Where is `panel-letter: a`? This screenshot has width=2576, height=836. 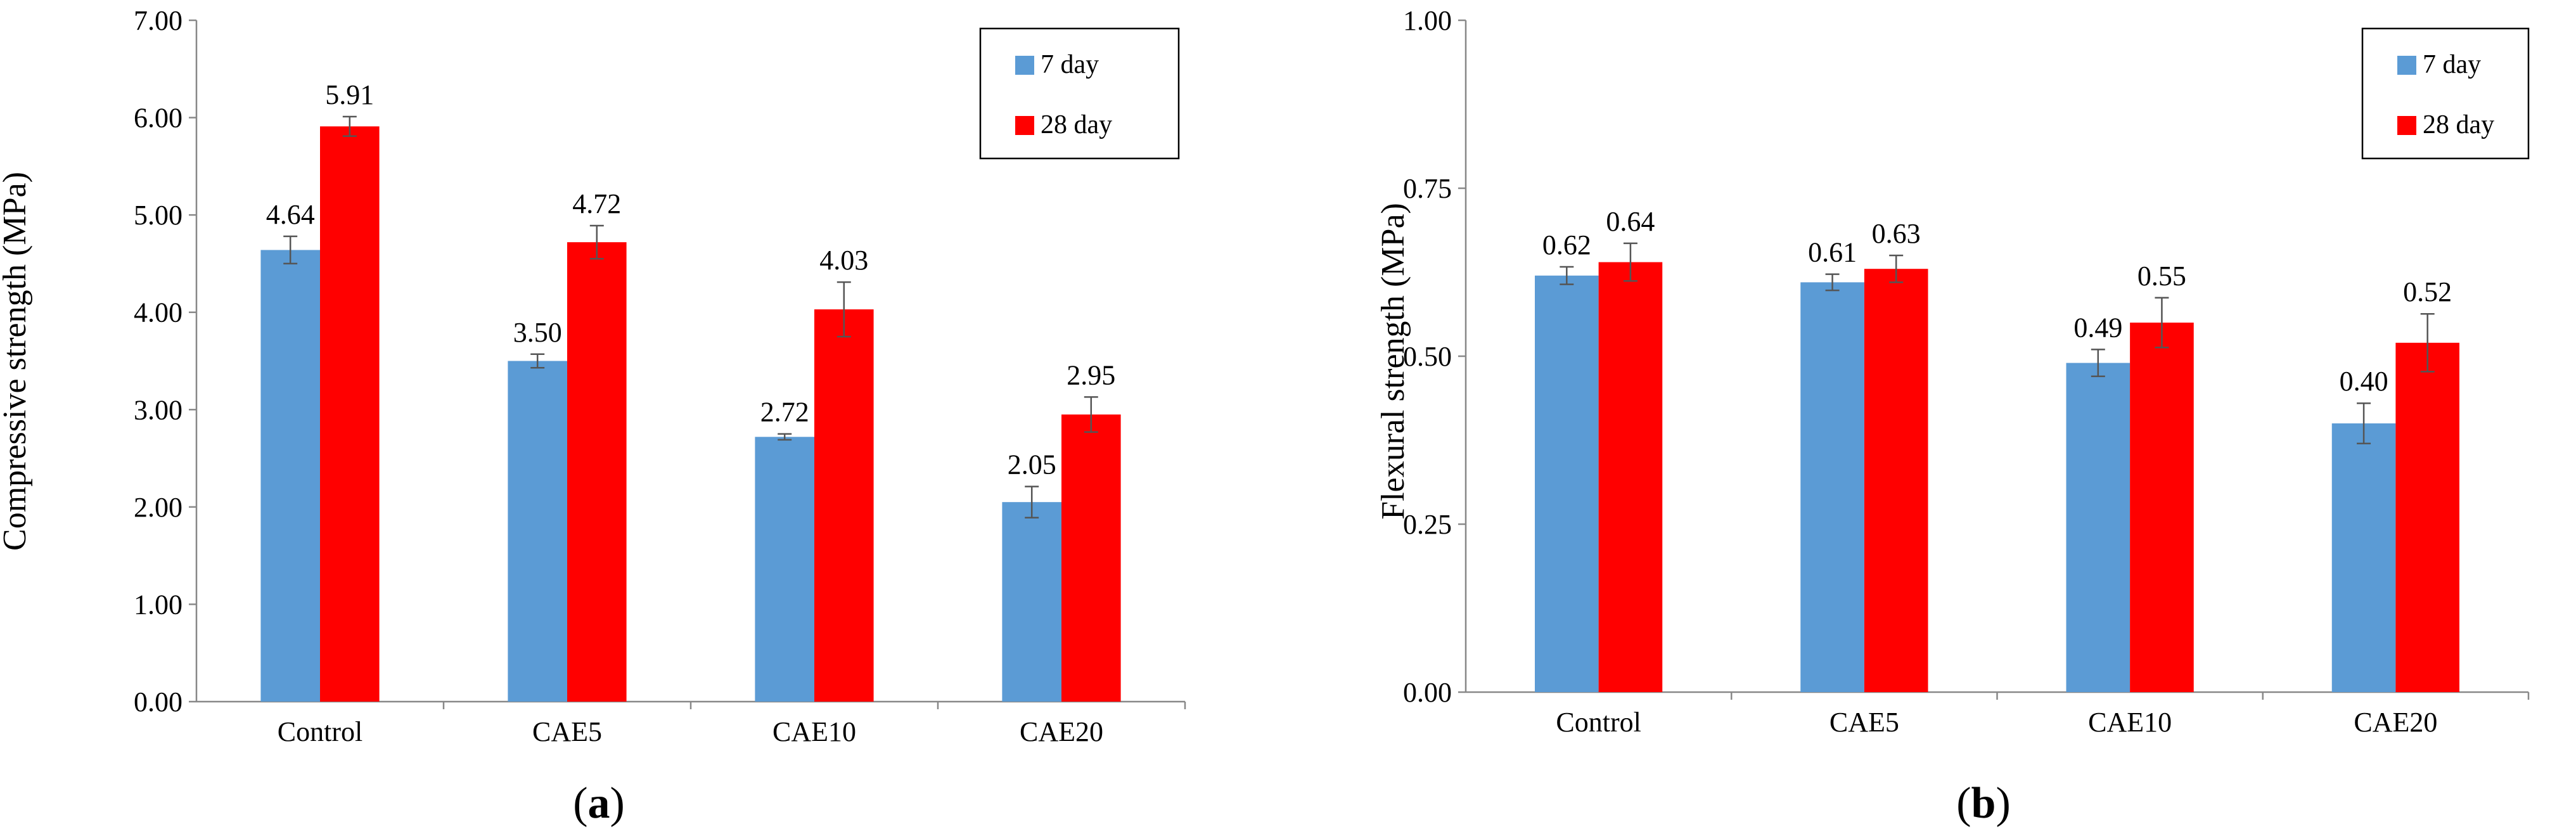
panel-letter: a is located at coordinates (599, 803).